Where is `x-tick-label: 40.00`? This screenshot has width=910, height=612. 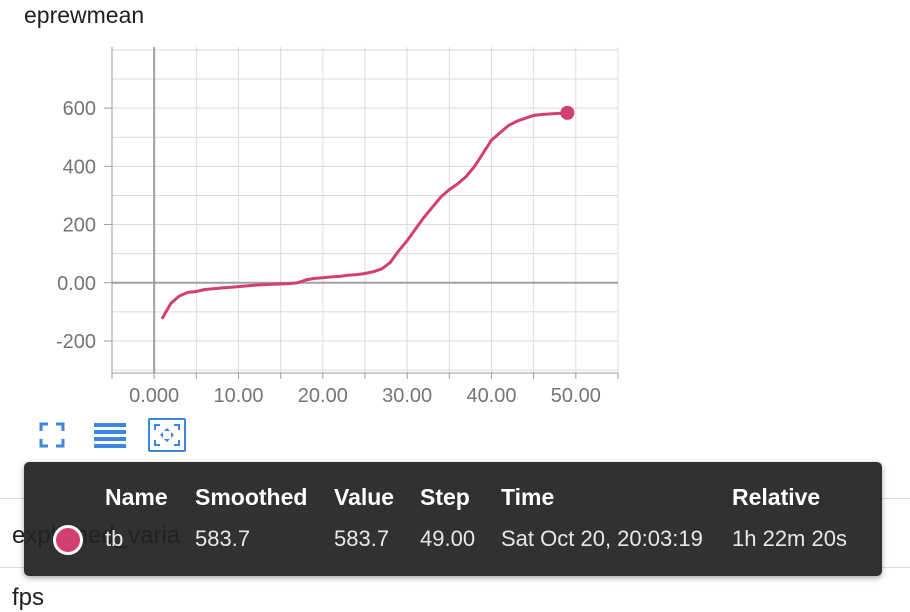
x-tick-label: 40.00 is located at coordinates (491, 396).